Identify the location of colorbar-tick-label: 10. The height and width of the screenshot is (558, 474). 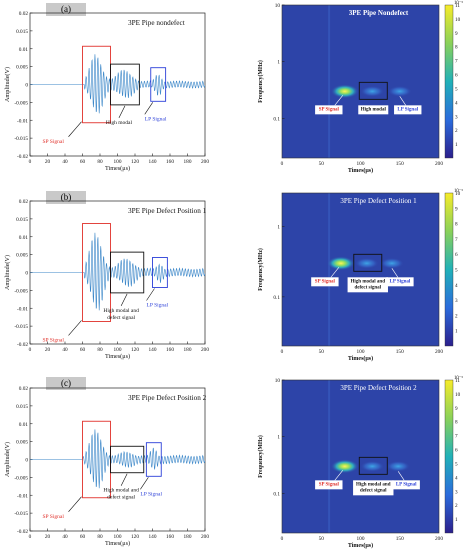
(458, 395).